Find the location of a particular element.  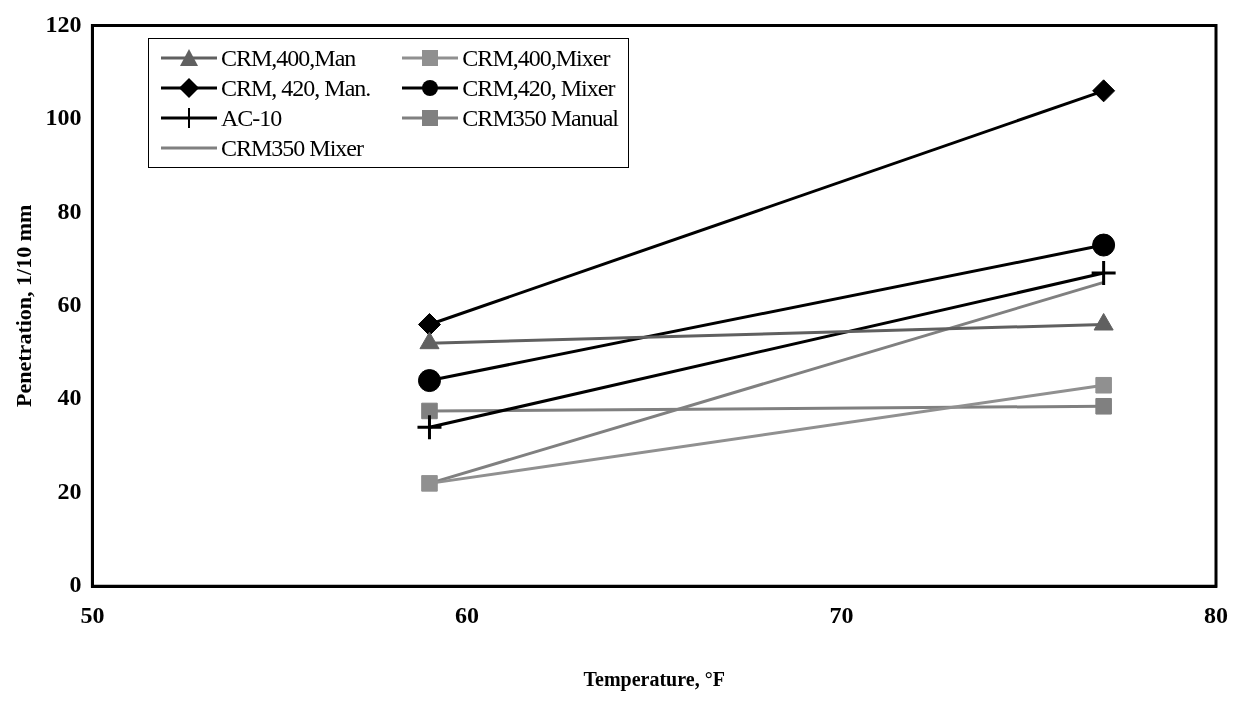

x-tick-label: 80 is located at coordinates (1216, 614).